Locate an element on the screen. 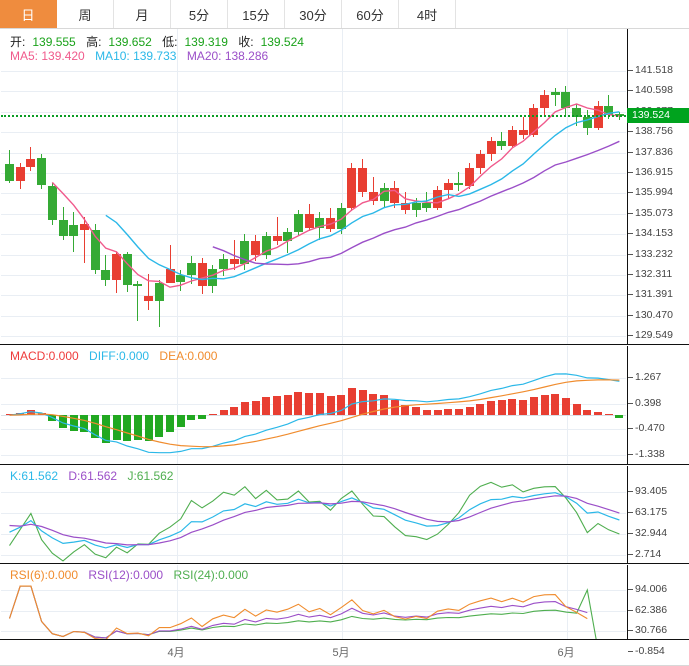  tab-5: 30分 is located at coordinates (313, 14).